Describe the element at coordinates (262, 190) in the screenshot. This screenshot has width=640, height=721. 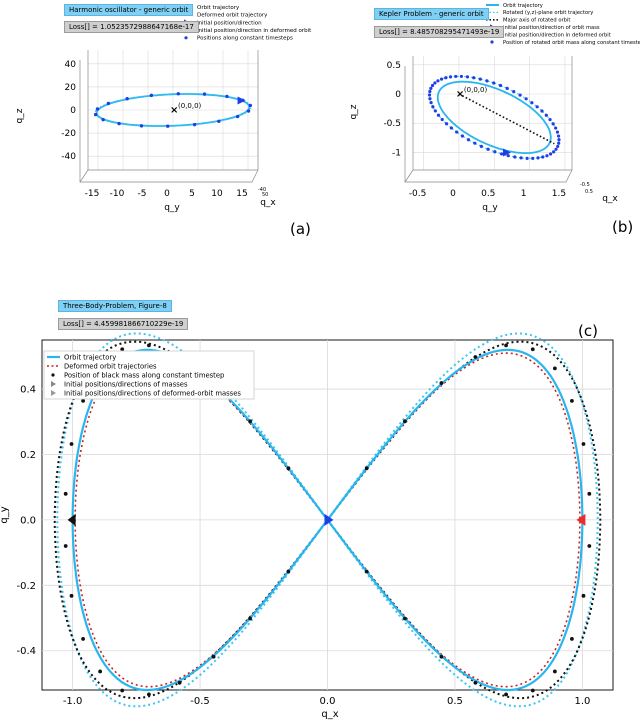
I see `depth-tick-label: -40` at that location.